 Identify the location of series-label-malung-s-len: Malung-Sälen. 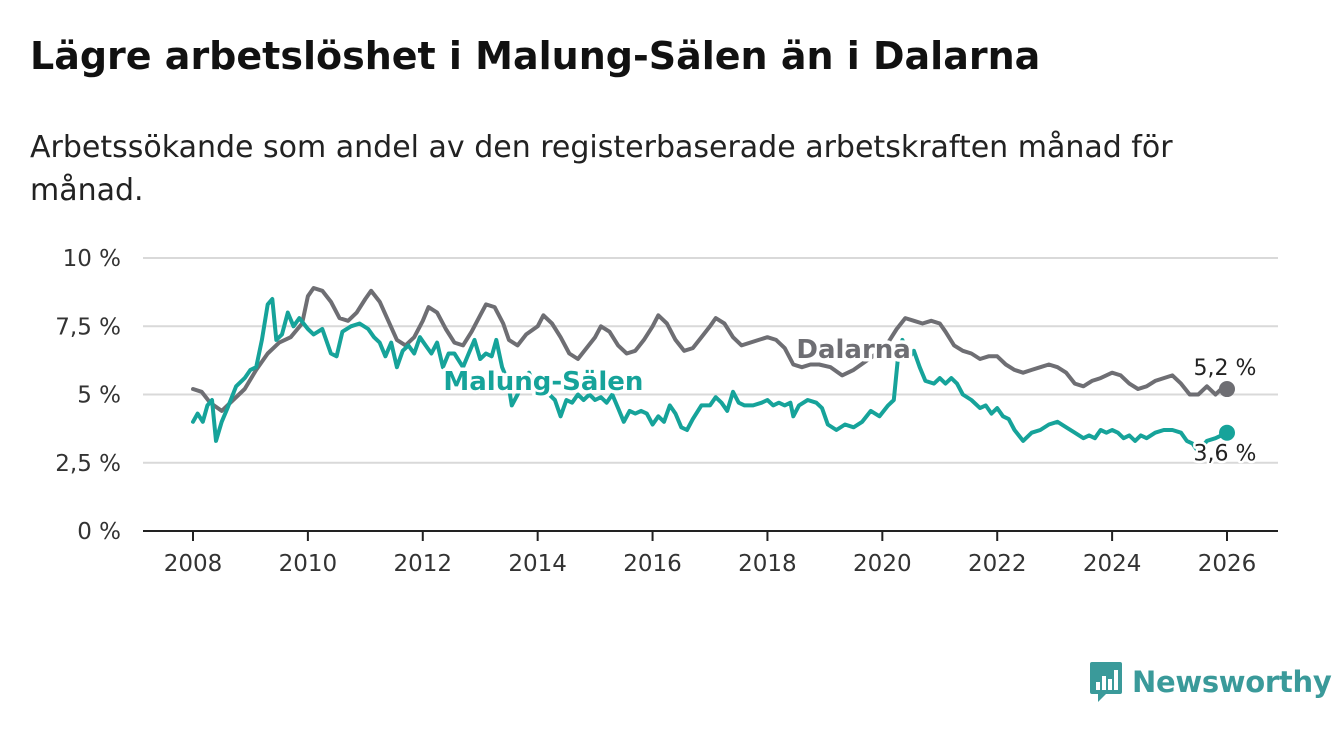
(543, 382).